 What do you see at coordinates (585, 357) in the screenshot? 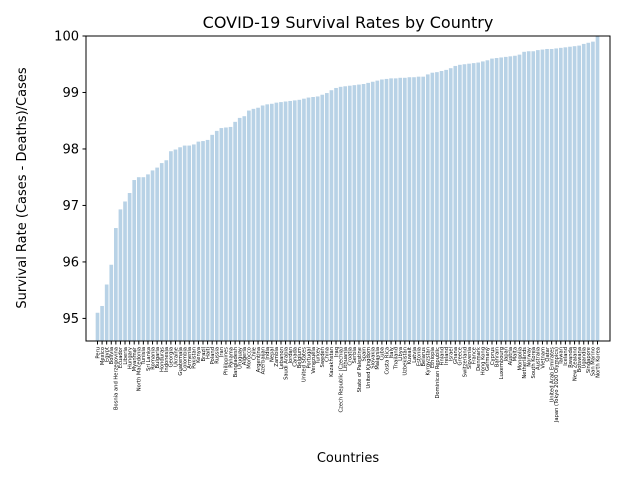
I see `x-tick-label: Ugandia` at bounding box center [585, 357].